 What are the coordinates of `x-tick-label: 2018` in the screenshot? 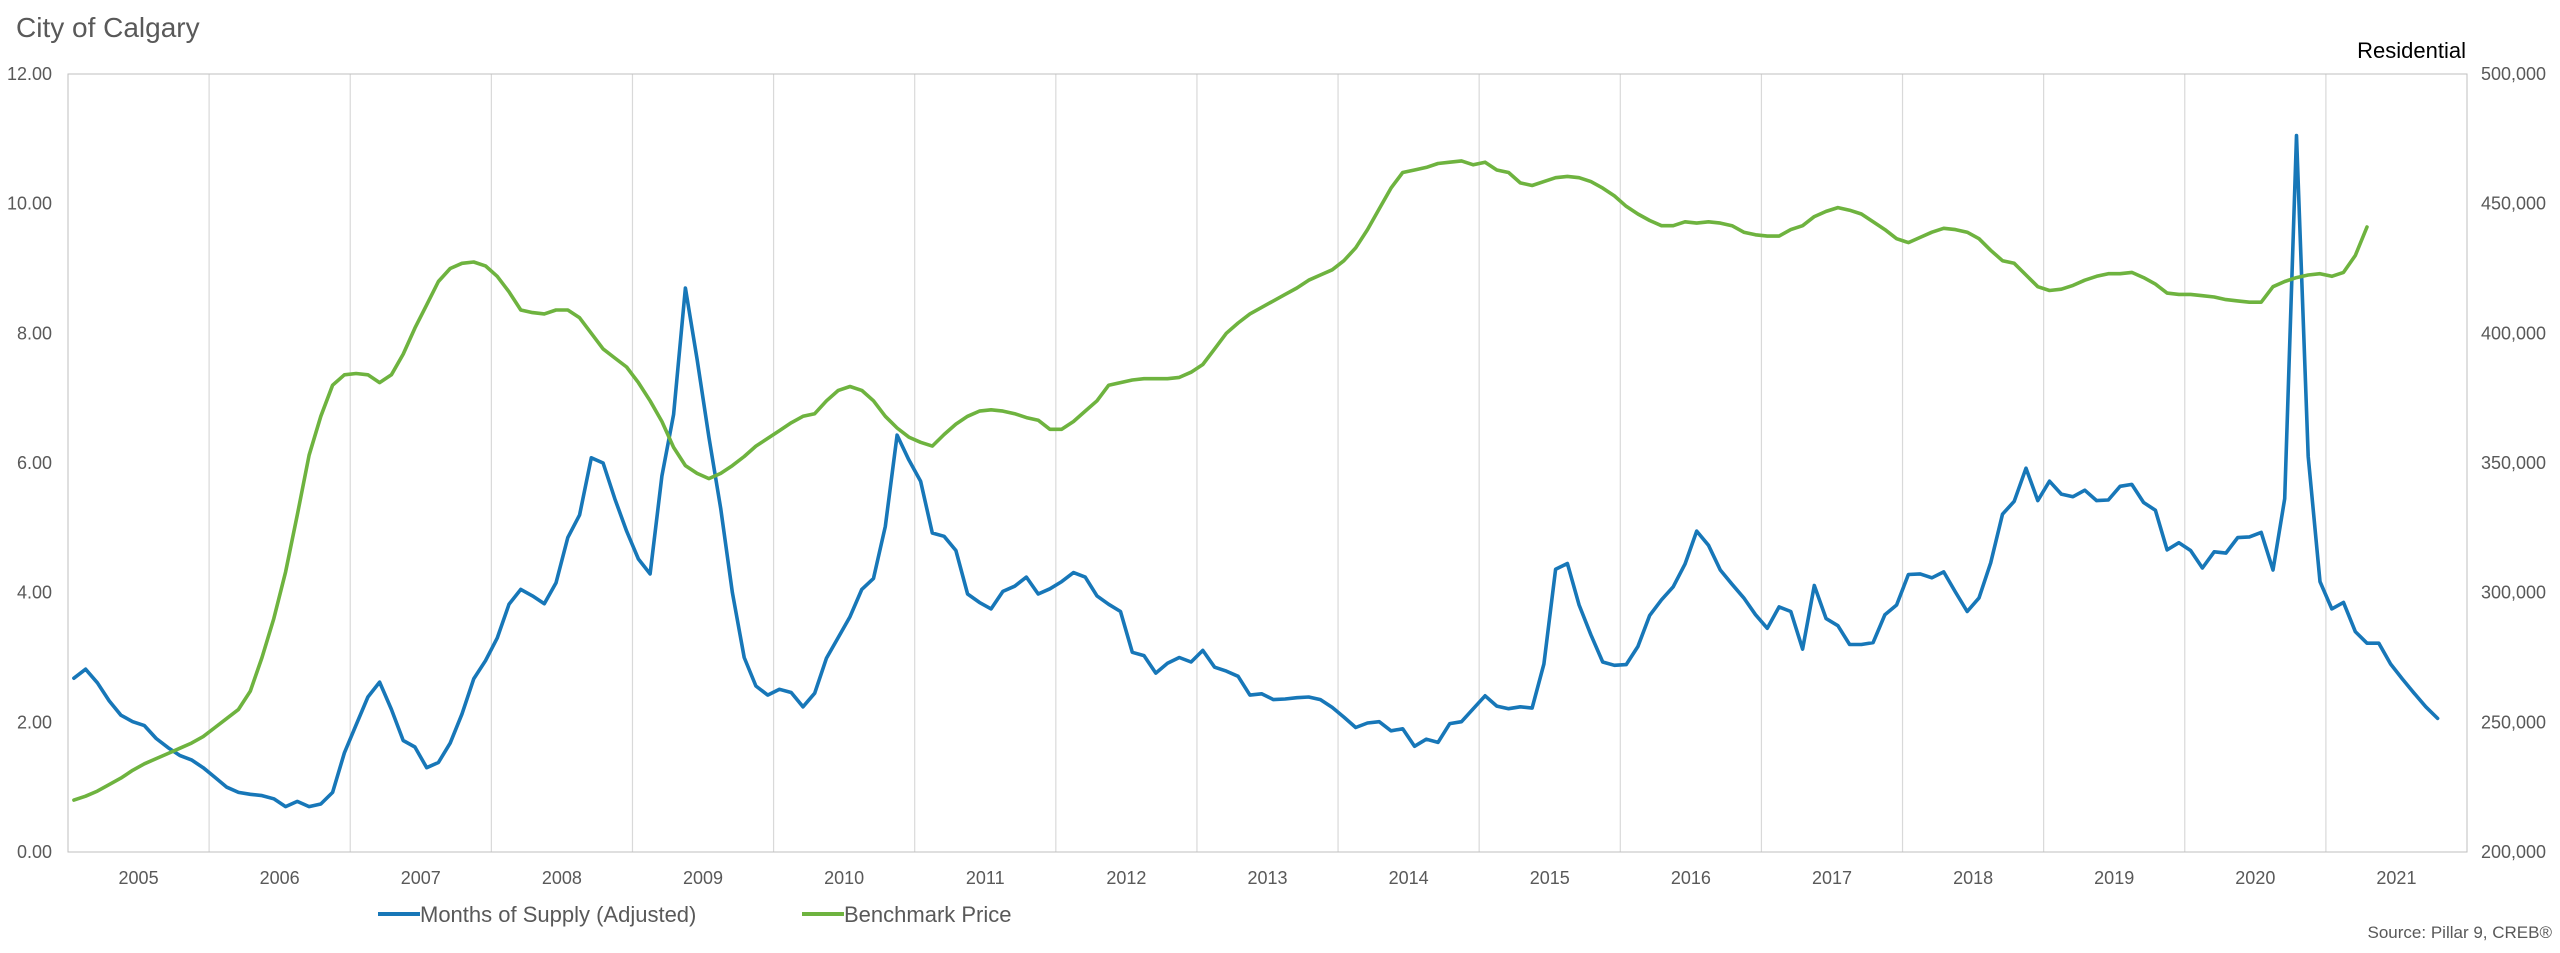 It's located at (1973, 878).